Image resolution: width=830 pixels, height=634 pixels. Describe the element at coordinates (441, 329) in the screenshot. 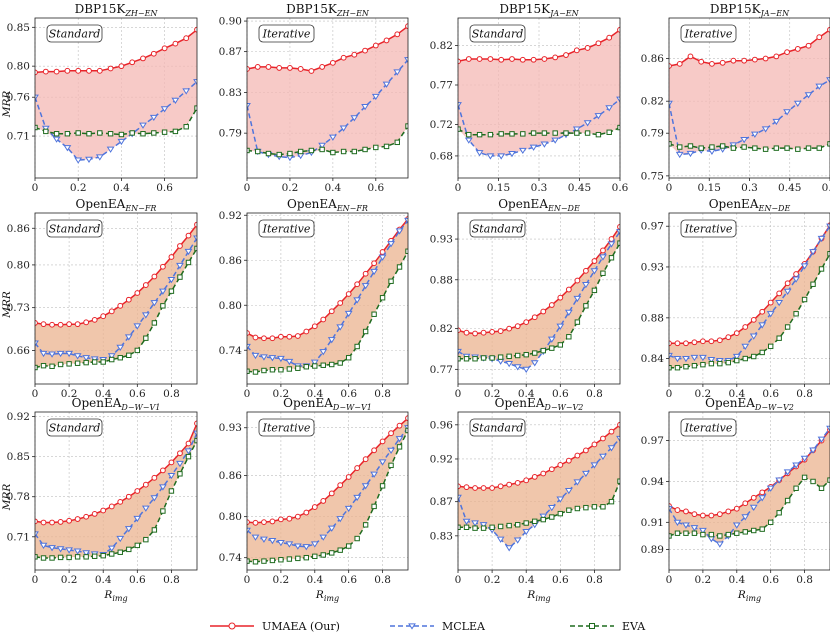

I see `y-tick-label: 0.82` at that location.